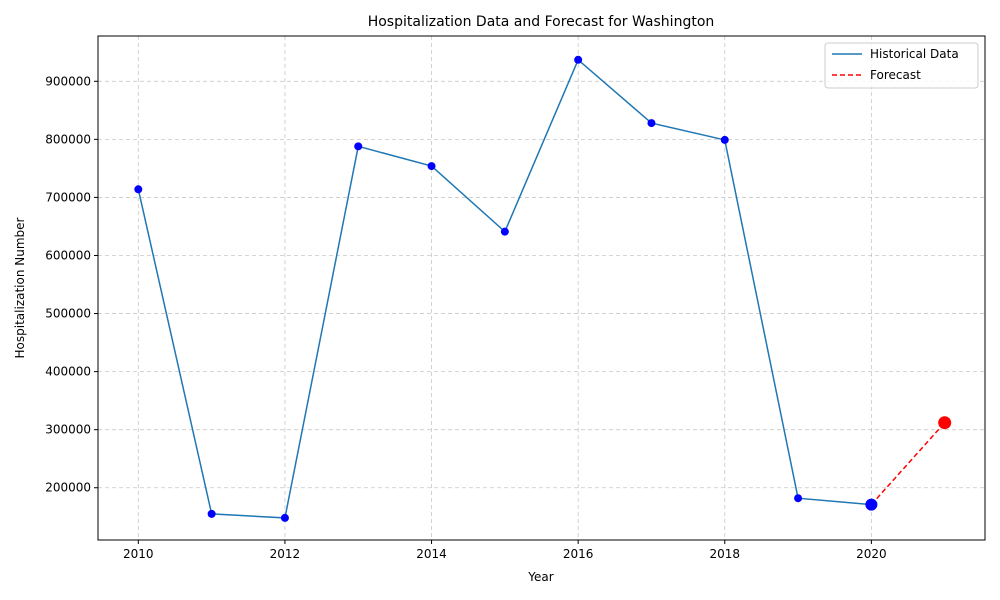  Describe the element at coordinates (68, 255) in the screenshot. I see `y-tick-label: 600000` at that location.